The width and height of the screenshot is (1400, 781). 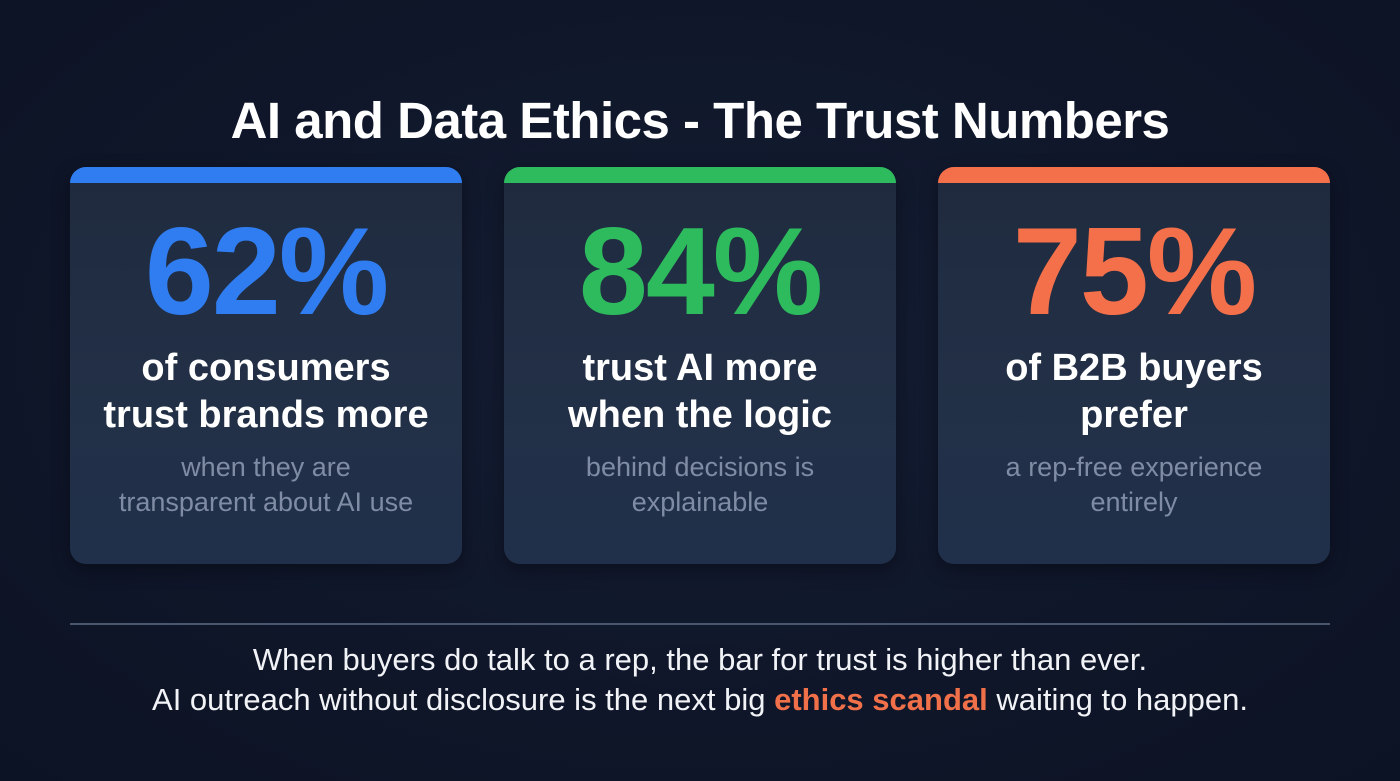 What do you see at coordinates (700, 624) in the screenshot?
I see `section-divider` at bounding box center [700, 624].